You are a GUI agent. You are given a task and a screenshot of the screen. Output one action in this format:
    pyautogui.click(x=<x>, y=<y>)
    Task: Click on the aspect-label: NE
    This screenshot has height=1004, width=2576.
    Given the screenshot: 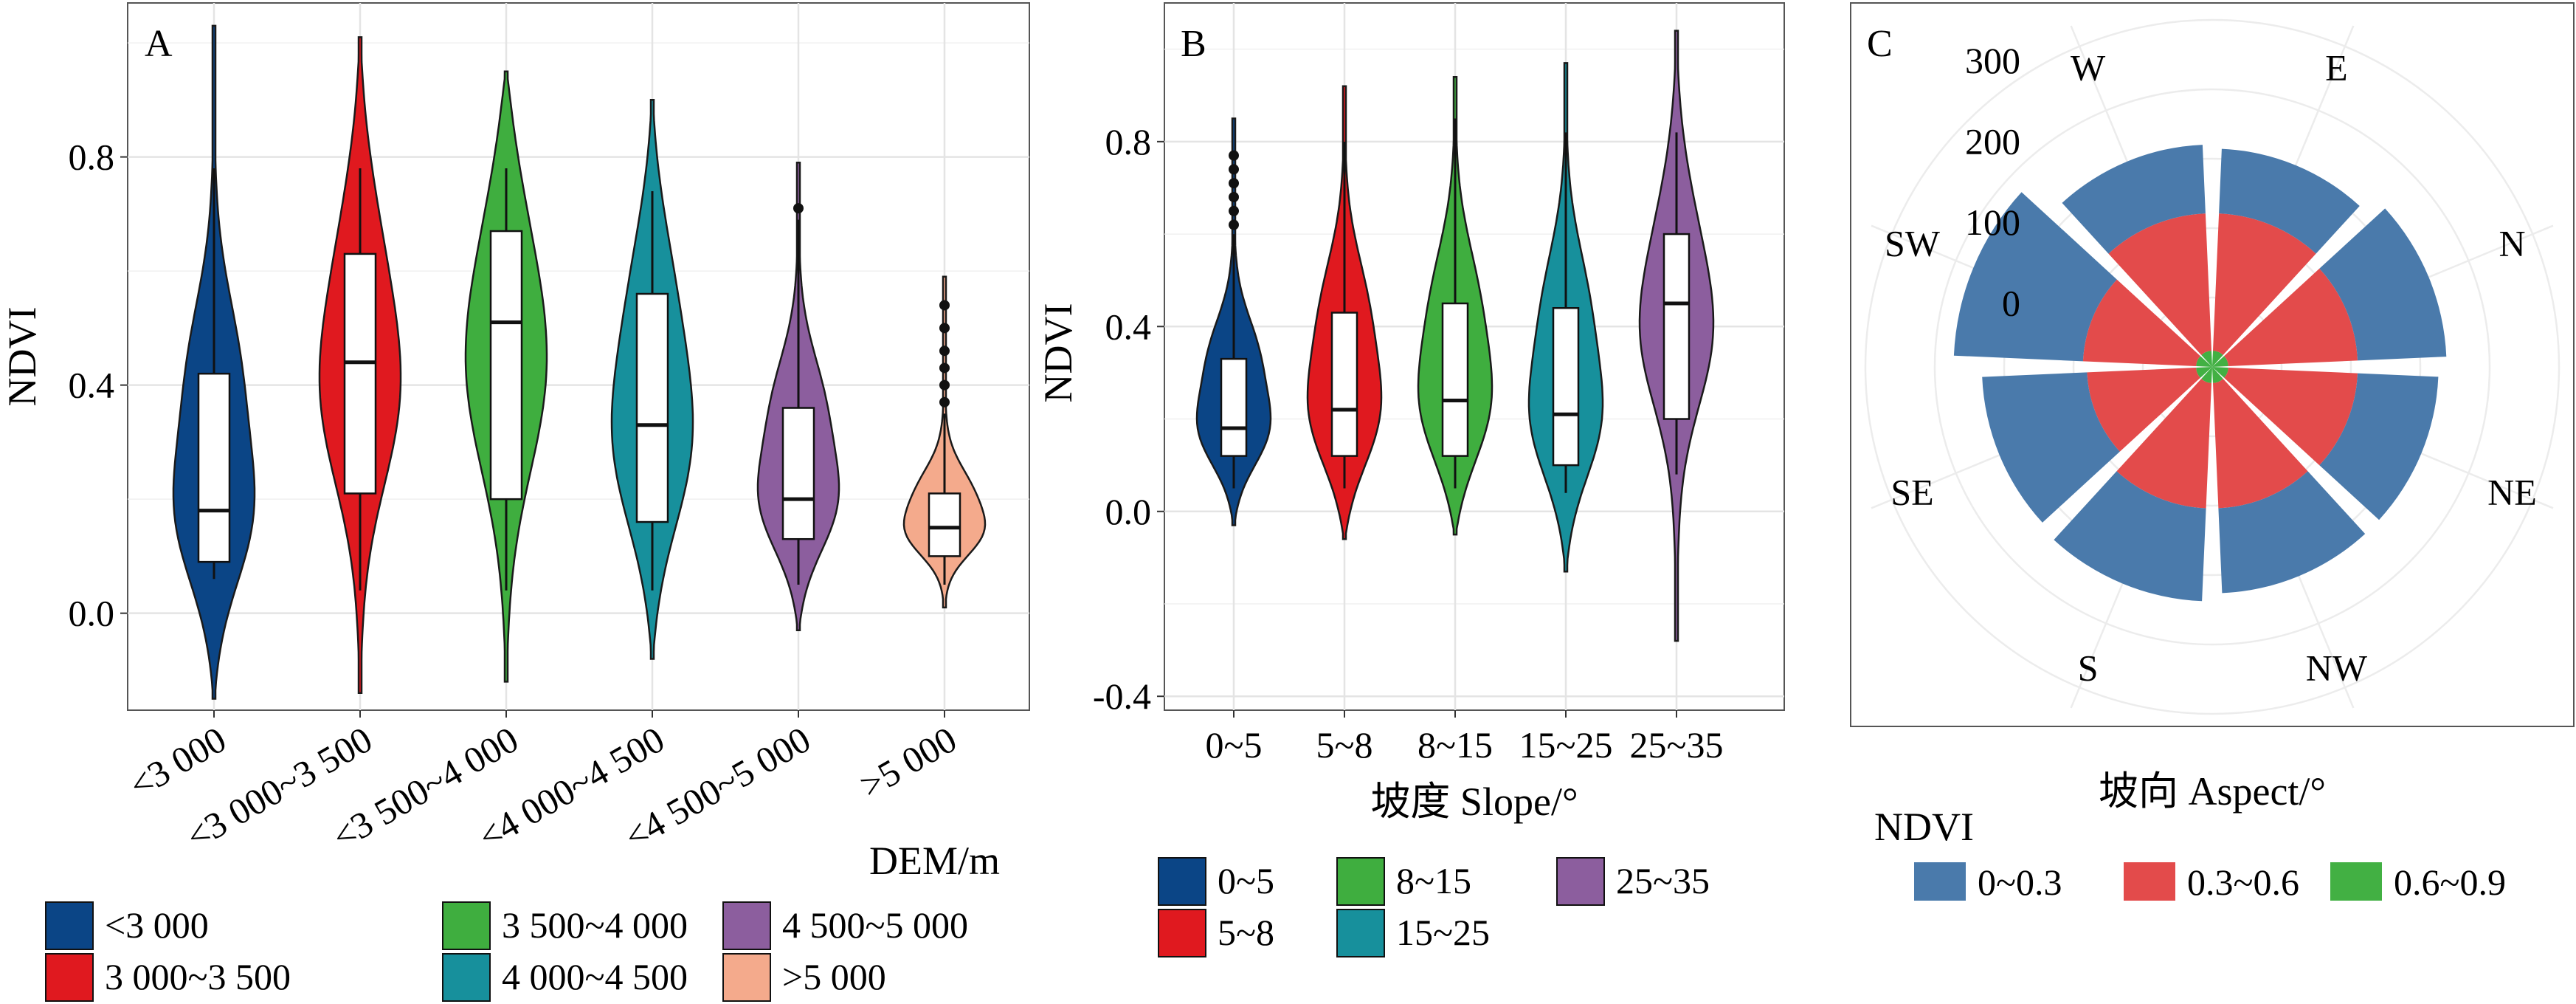 What is the action you would take?
    pyautogui.click(x=2512, y=491)
    